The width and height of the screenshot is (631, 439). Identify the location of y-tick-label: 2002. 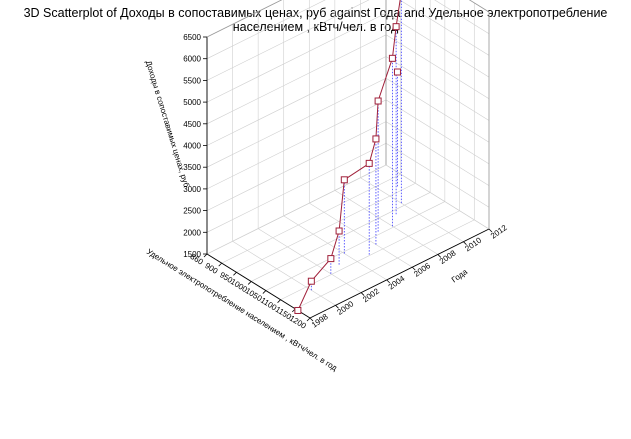
(371, 295).